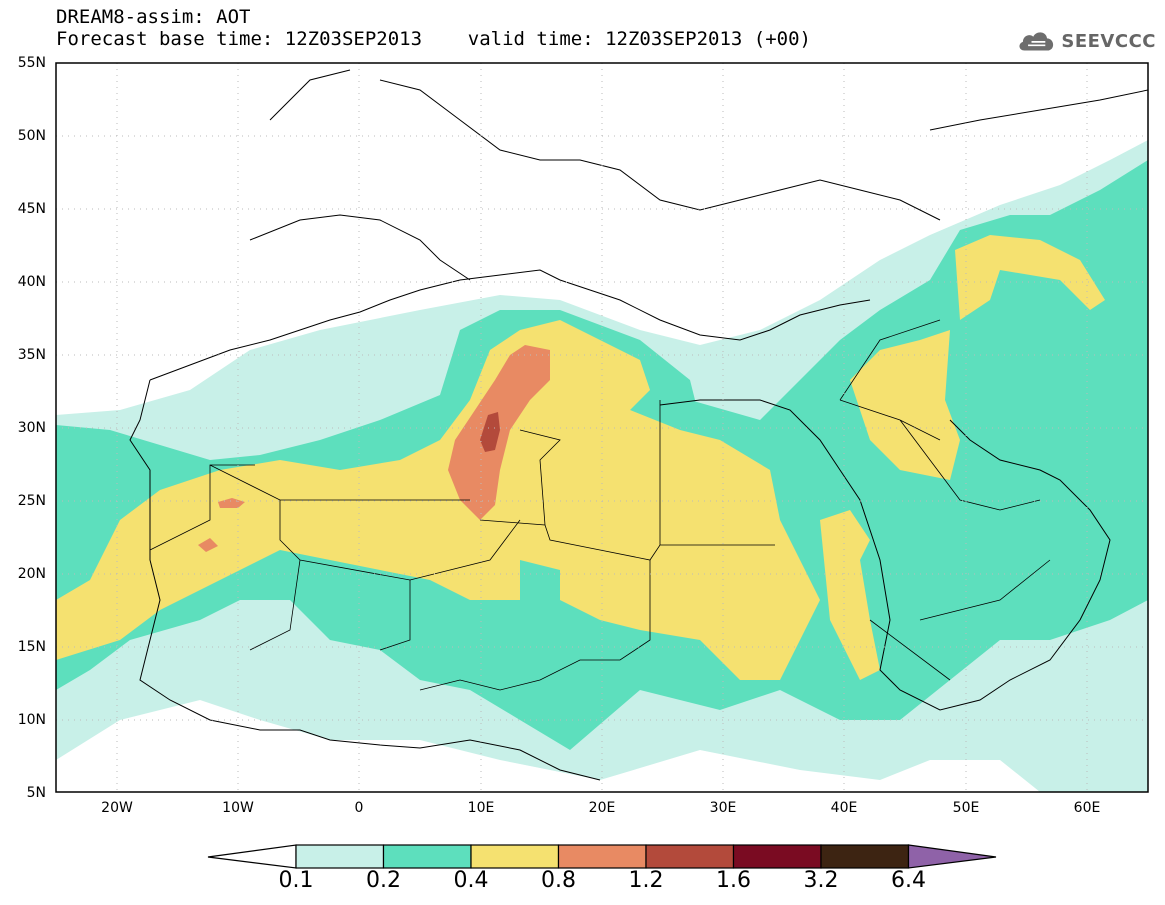 The image size is (1165, 905). I want to click on lat-tick: 20N, so click(32, 574).